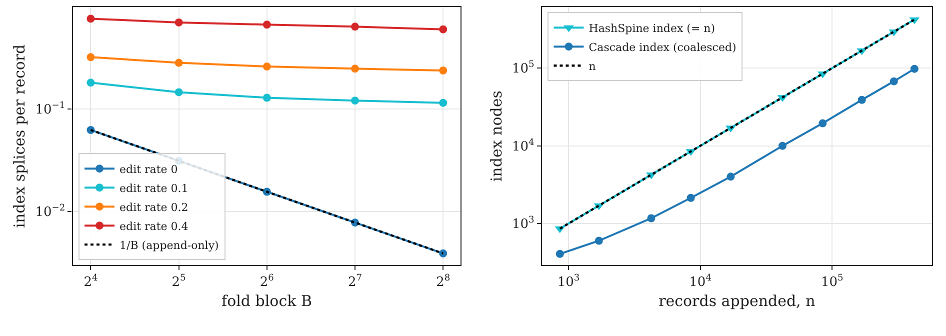 This screenshot has width=946, height=336. I want to click on y-tick-label: 10$^{3}$, so click(523, 224).